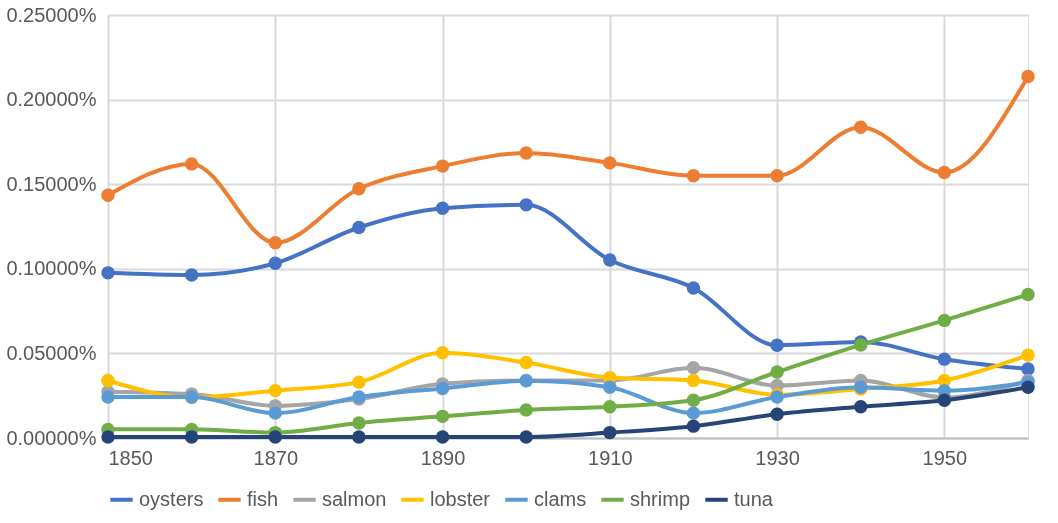 Image resolution: width=1058 pixels, height=523 pixels. I want to click on legend-label: fish, so click(263, 498).